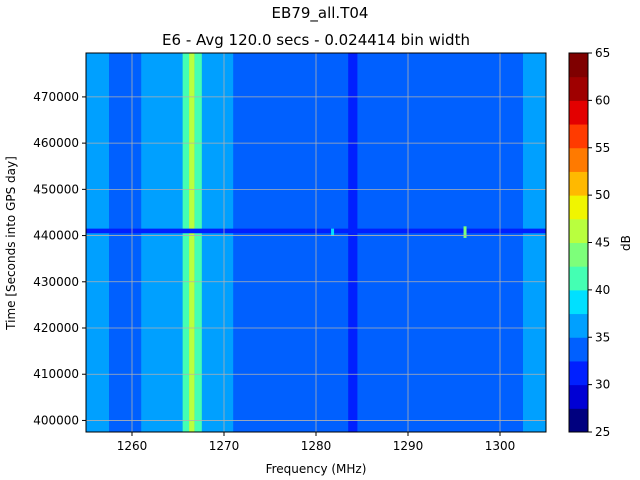 Image resolution: width=640 pixels, height=480 pixels. Describe the element at coordinates (602, 100) in the screenshot. I see `colorbar-tick-label: 60` at that location.